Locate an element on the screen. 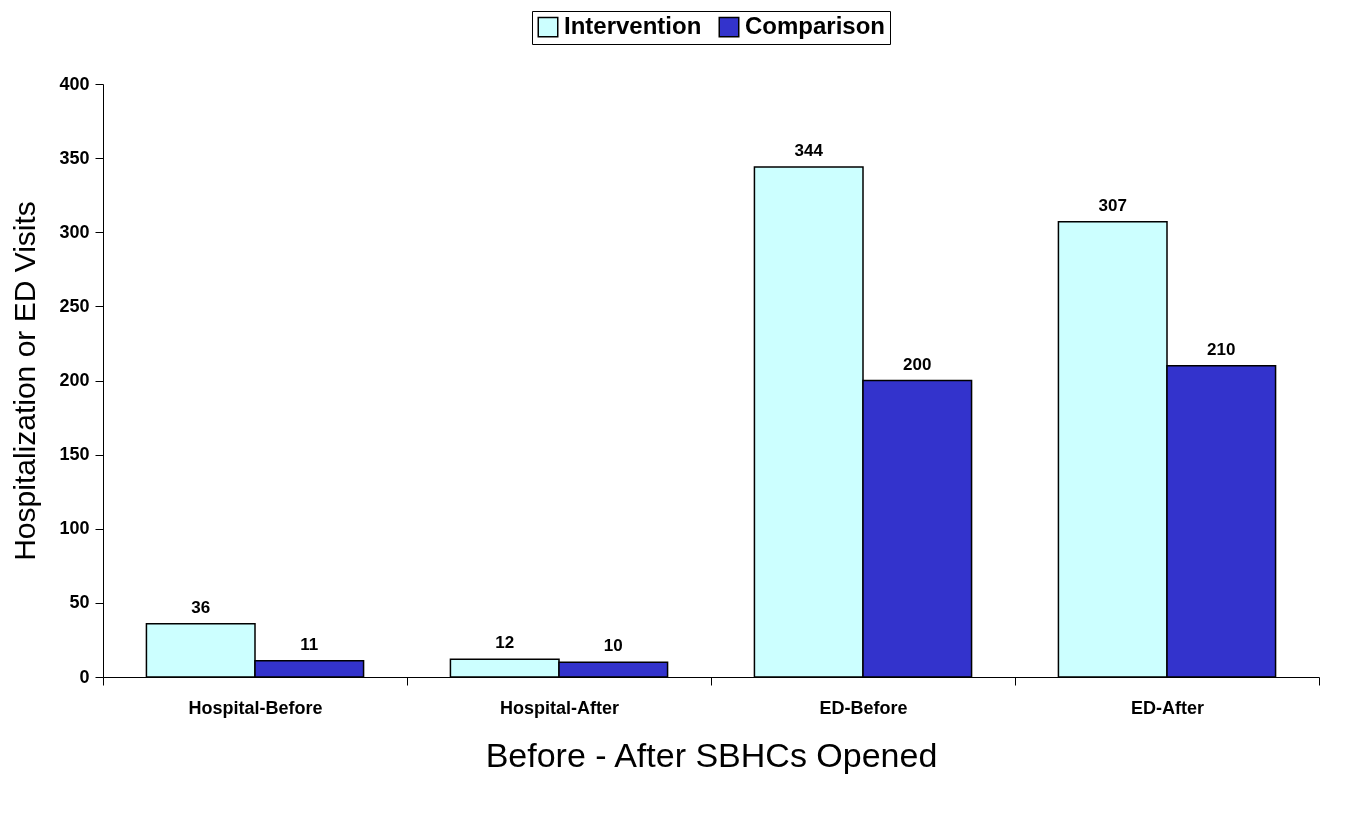 This screenshot has width=1364, height=814. data-label: 200 is located at coordinates (917, 364).